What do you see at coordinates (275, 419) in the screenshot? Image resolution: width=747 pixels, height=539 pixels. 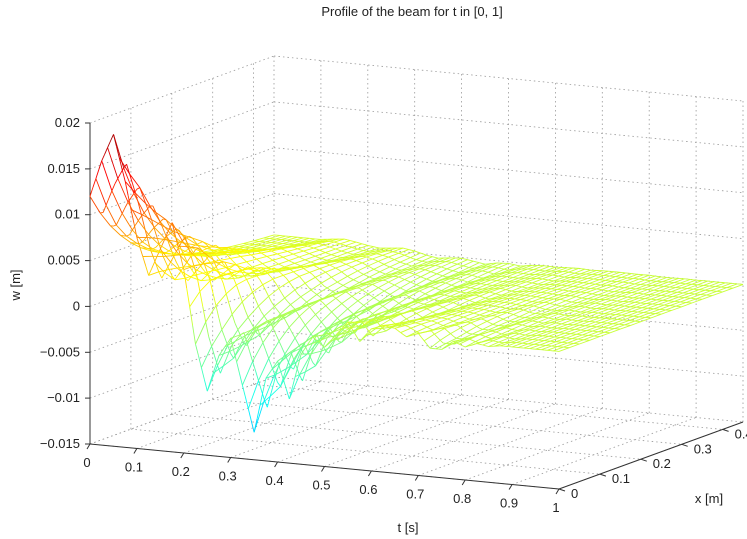 I see `floor-gridline-t` at bounding box center [275, 419].